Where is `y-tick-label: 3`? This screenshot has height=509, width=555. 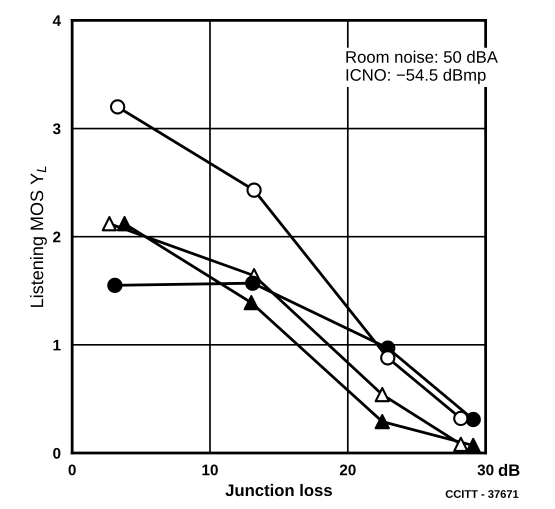 y-tick-label: 3 is located at coordinates (56, 128).